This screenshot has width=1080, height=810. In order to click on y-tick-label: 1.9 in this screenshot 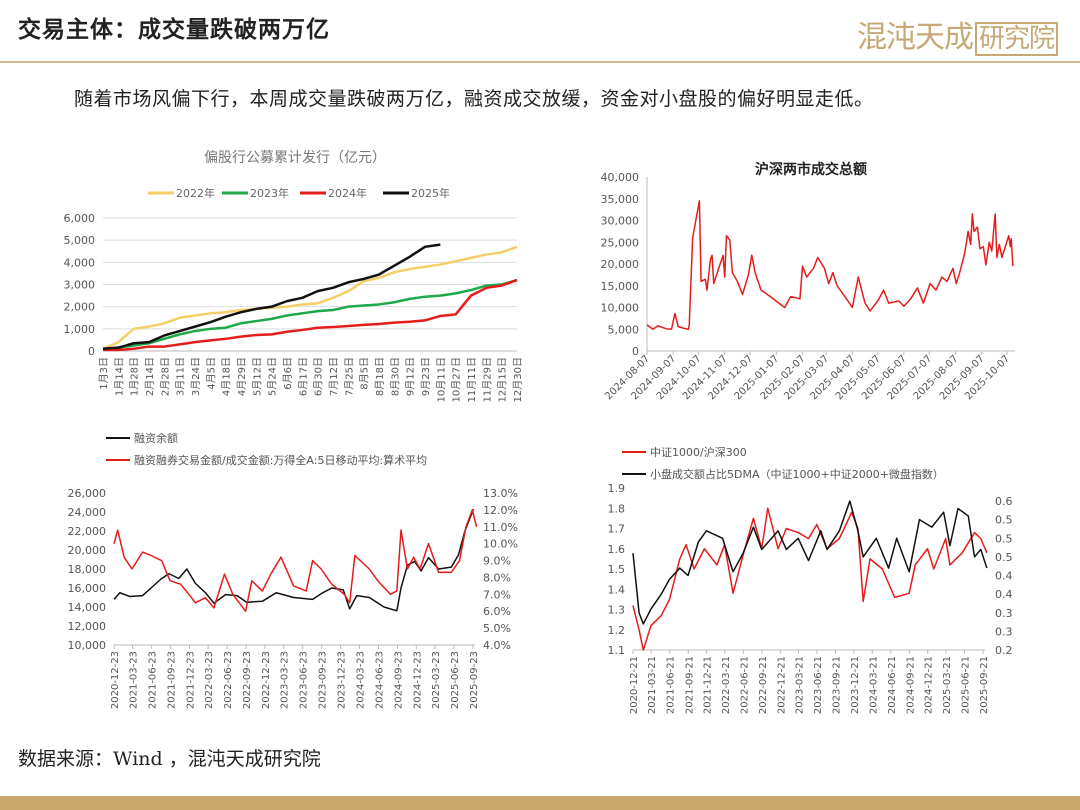, I will do `click(617, 488)`.